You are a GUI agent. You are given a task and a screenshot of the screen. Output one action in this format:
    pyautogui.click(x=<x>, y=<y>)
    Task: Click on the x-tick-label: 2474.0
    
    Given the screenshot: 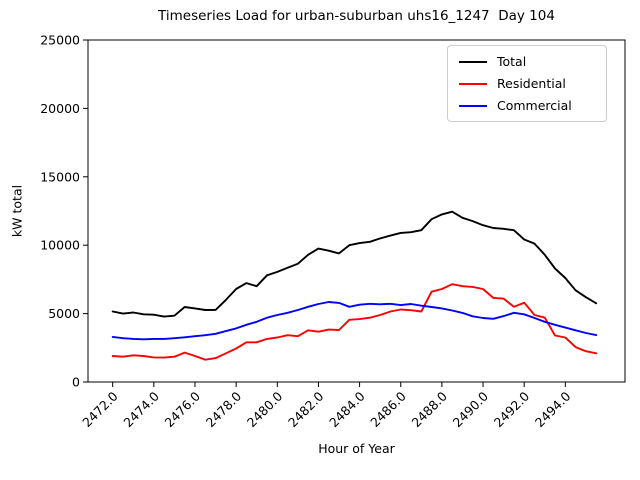 What is the action you would take?
    pyautogui.click(x=141, y=409)
    